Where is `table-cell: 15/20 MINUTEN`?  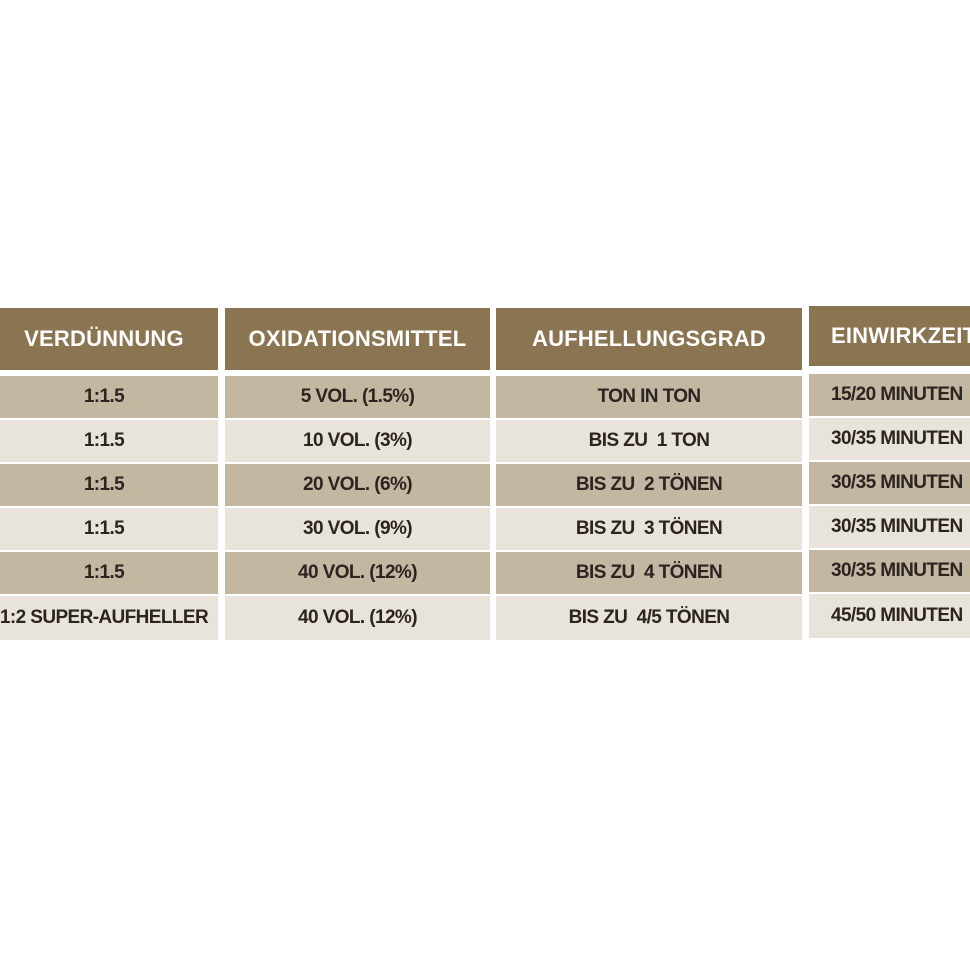 table-cell: 15/20 MINUTEN is located at coordinates (889, 395).